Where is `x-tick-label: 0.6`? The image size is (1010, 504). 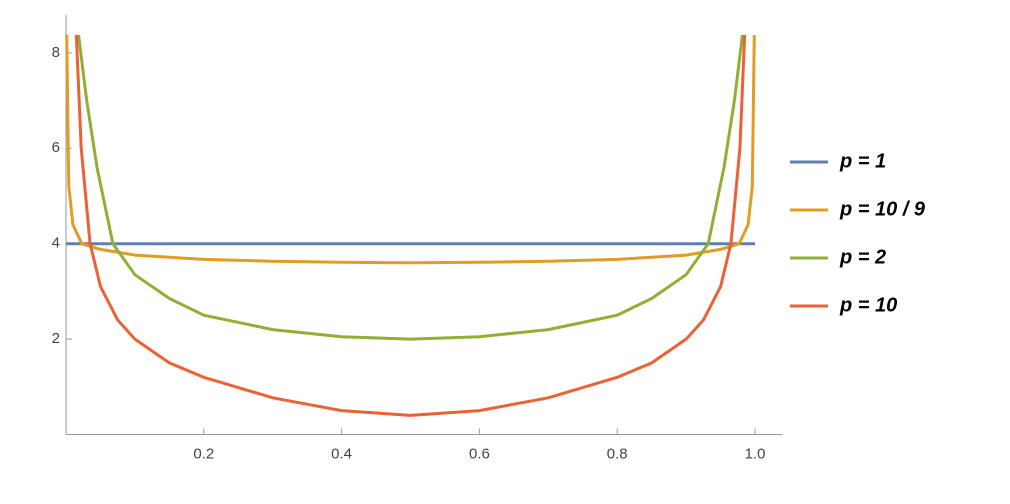 x-tick-label: 0.6 is located at coordinates (479, 453).